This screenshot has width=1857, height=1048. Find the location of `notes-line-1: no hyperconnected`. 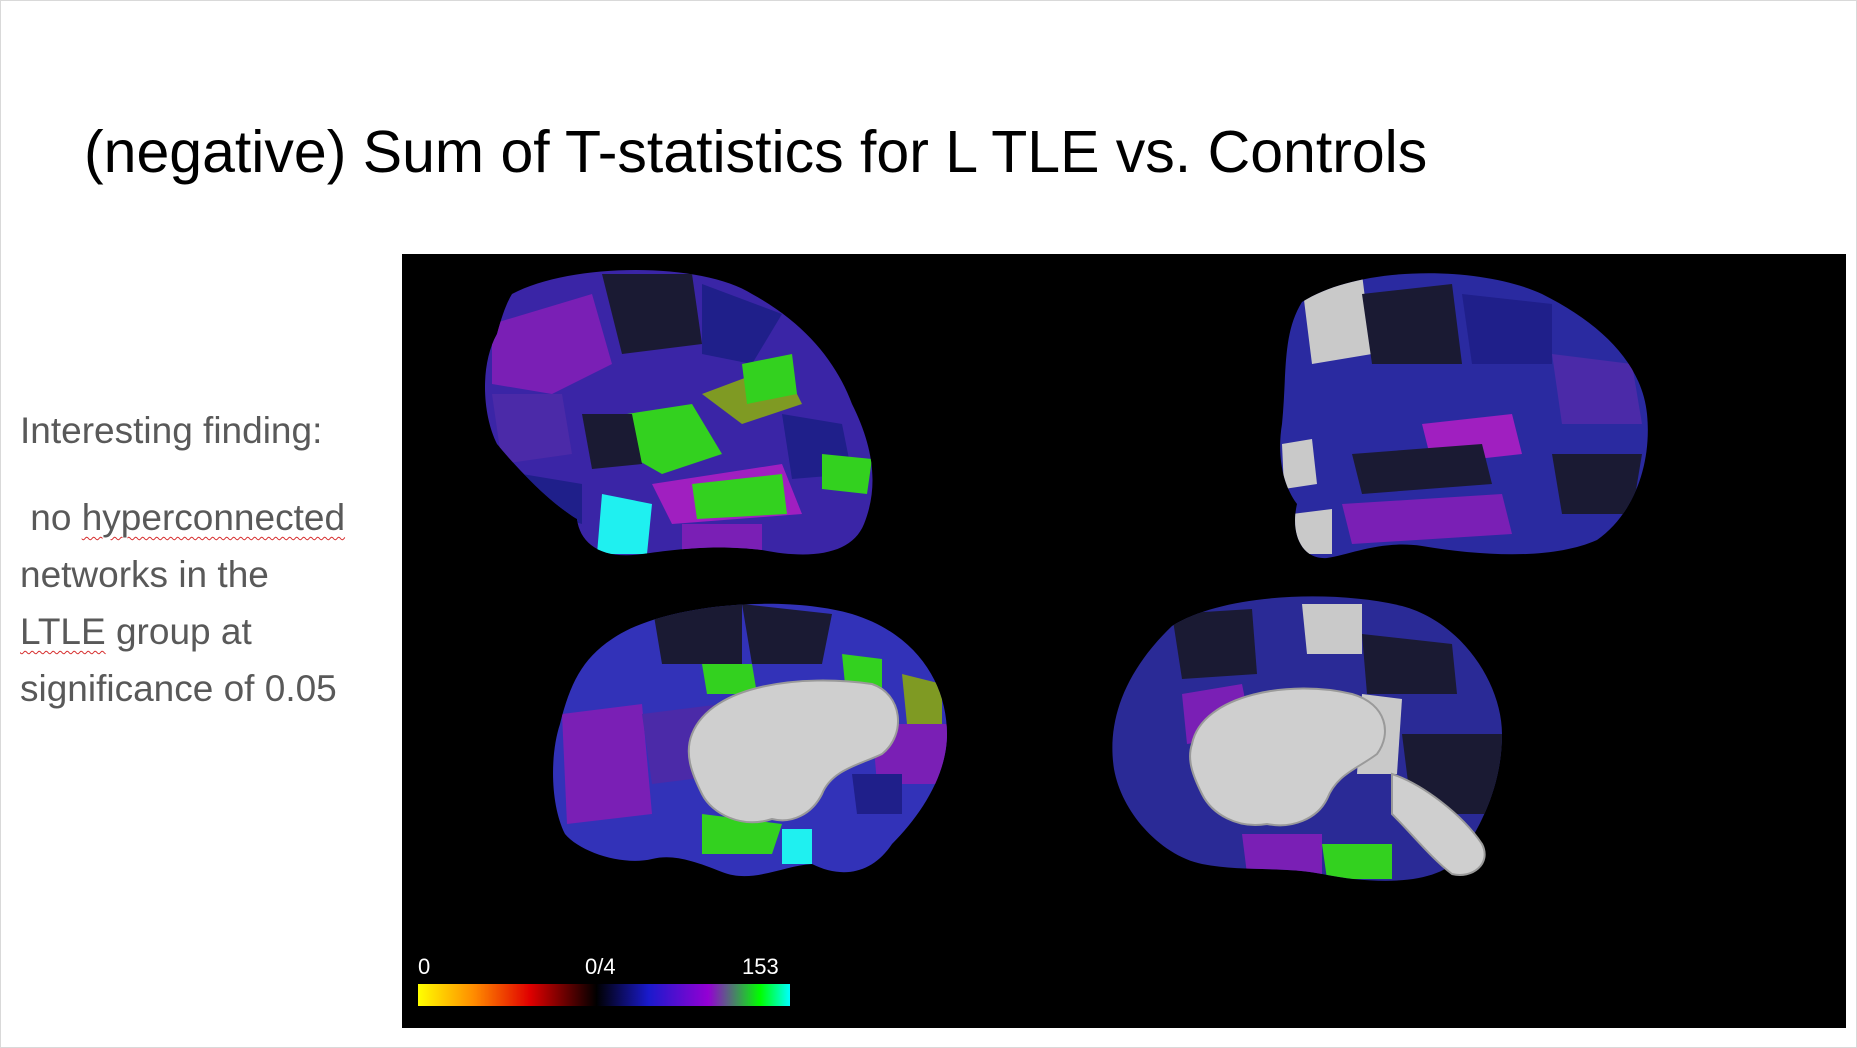

notes-line-1: no hyperconnected is located at coordinates (205, 517).